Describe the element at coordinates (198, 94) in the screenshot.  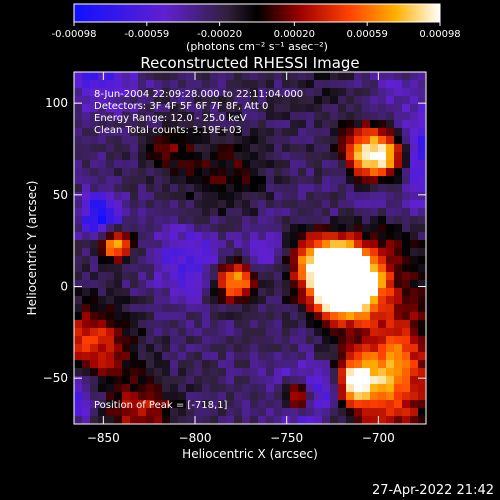
I see `annotation-time-range: 8-Jun-2004 22:09:28.000 to 22:11:04.000` at that location.